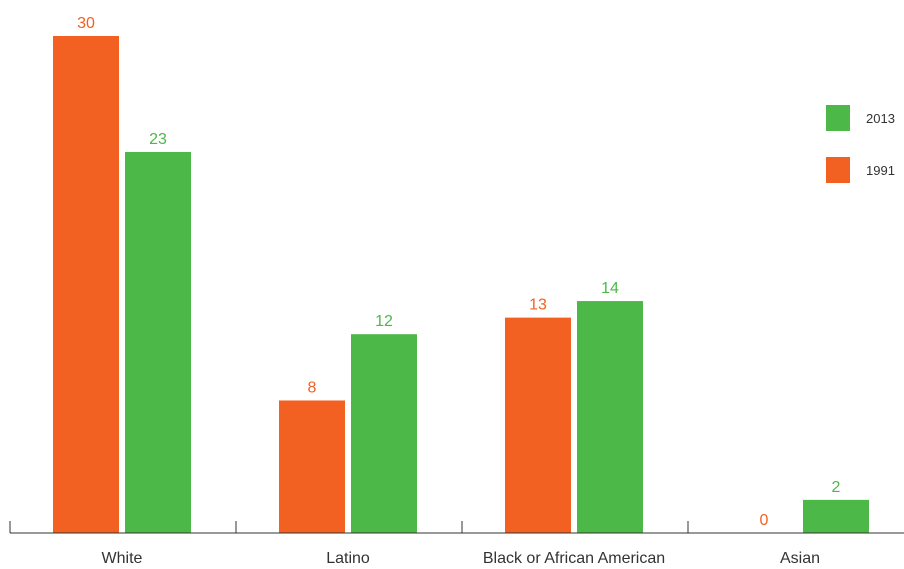 The width and height of the screenshot is (904, 569). I want to click on data-label: 14, so click(610, 288).